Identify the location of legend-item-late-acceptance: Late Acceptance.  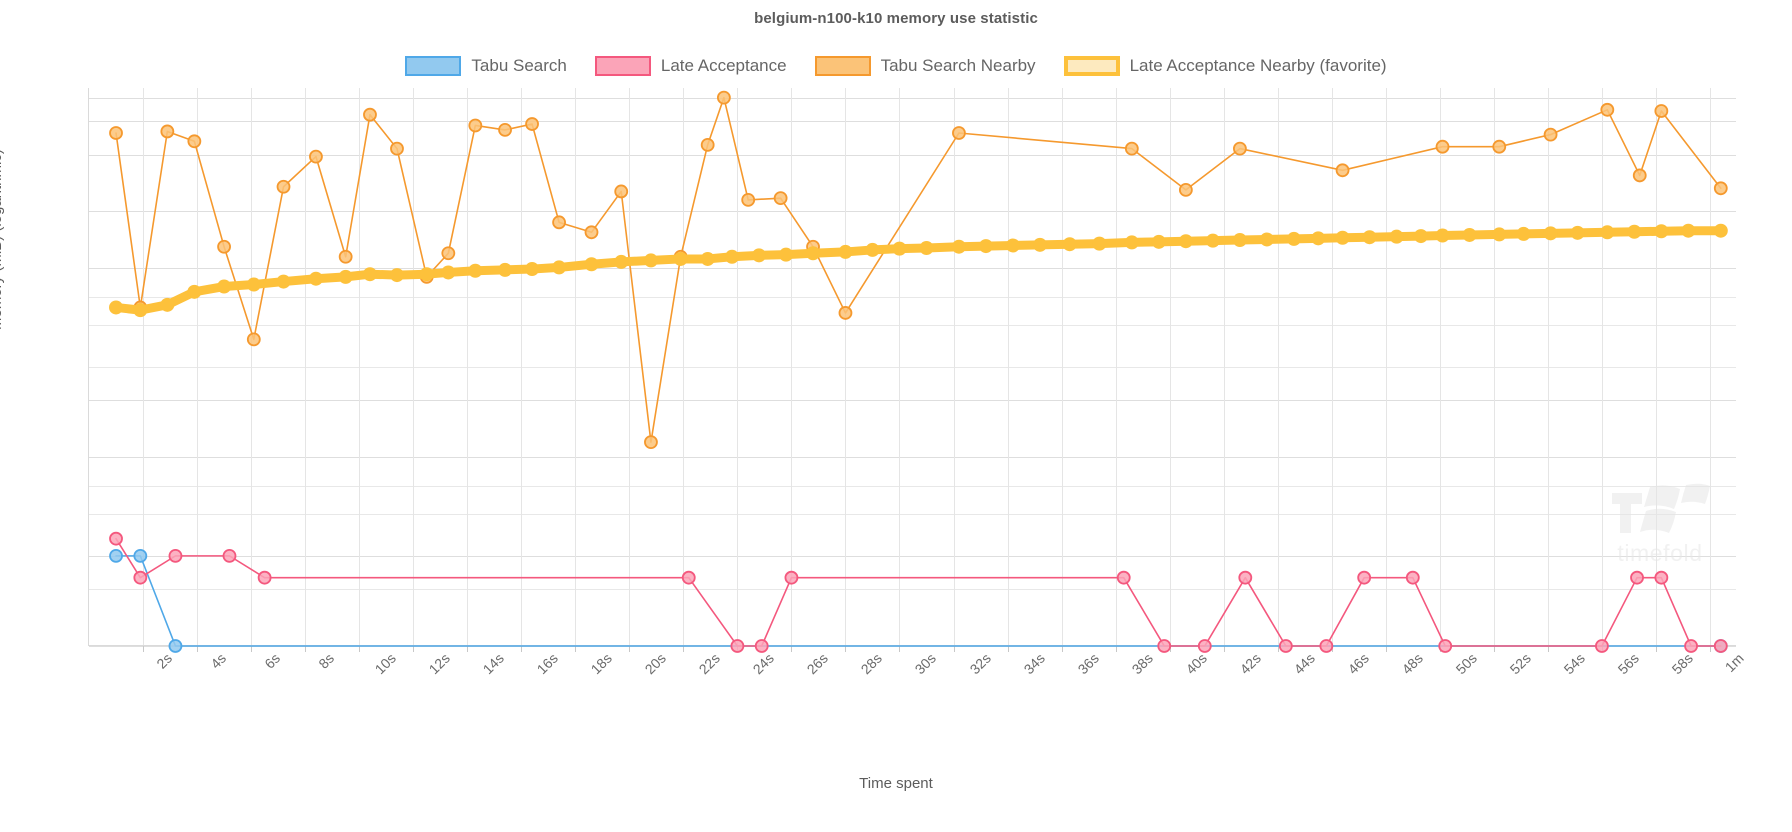
(690, 66).